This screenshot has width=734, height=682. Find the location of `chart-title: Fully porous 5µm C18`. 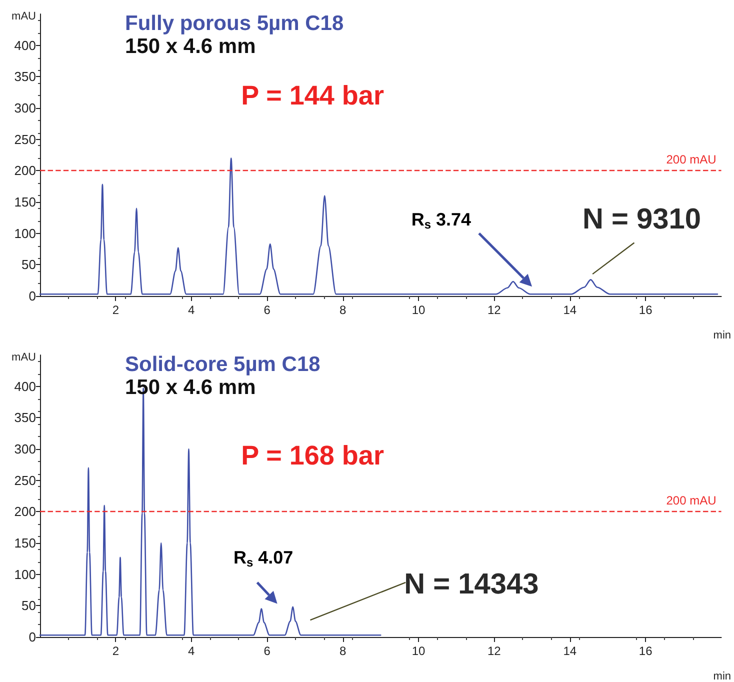

chart-title: Fully porous 5µm C18 is located at coordinates (234, 23).